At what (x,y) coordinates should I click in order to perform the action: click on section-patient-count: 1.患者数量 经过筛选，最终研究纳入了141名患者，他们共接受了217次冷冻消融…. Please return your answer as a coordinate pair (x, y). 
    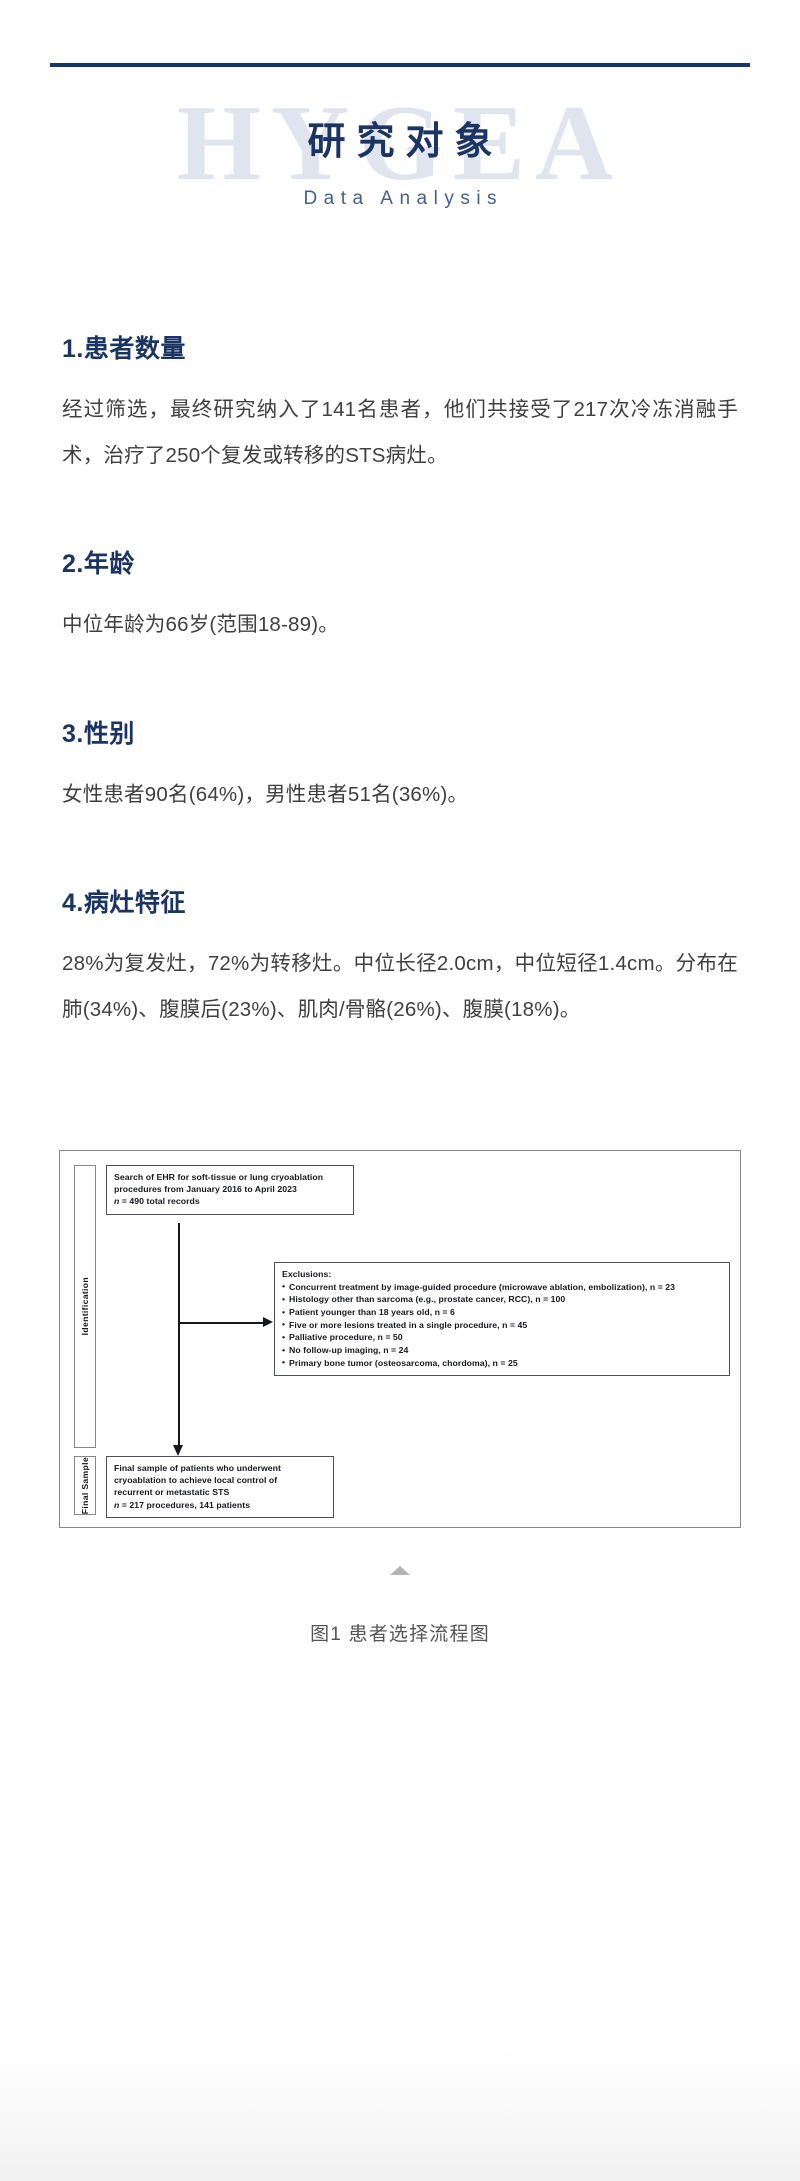
    Looking at the image, I should click on (400, 403).